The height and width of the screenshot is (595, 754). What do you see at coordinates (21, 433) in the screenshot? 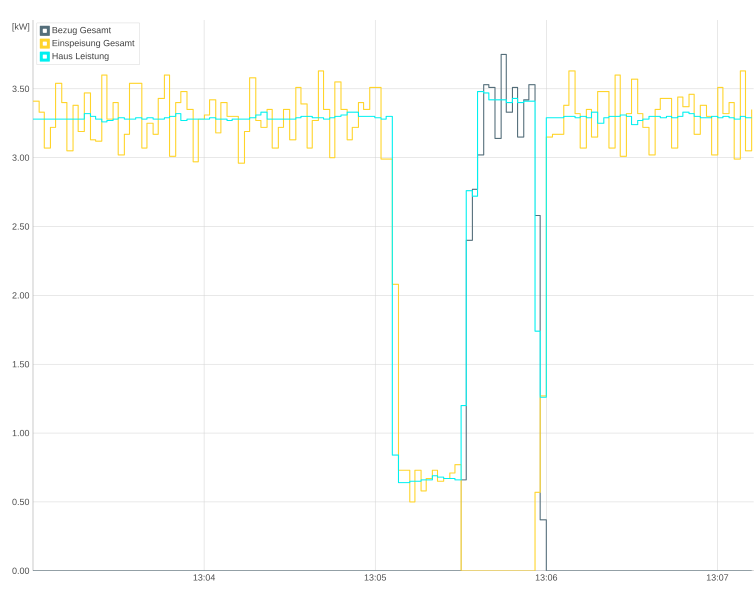
I see `y-tick-label: 1.00` at bounding box center [21, 433].